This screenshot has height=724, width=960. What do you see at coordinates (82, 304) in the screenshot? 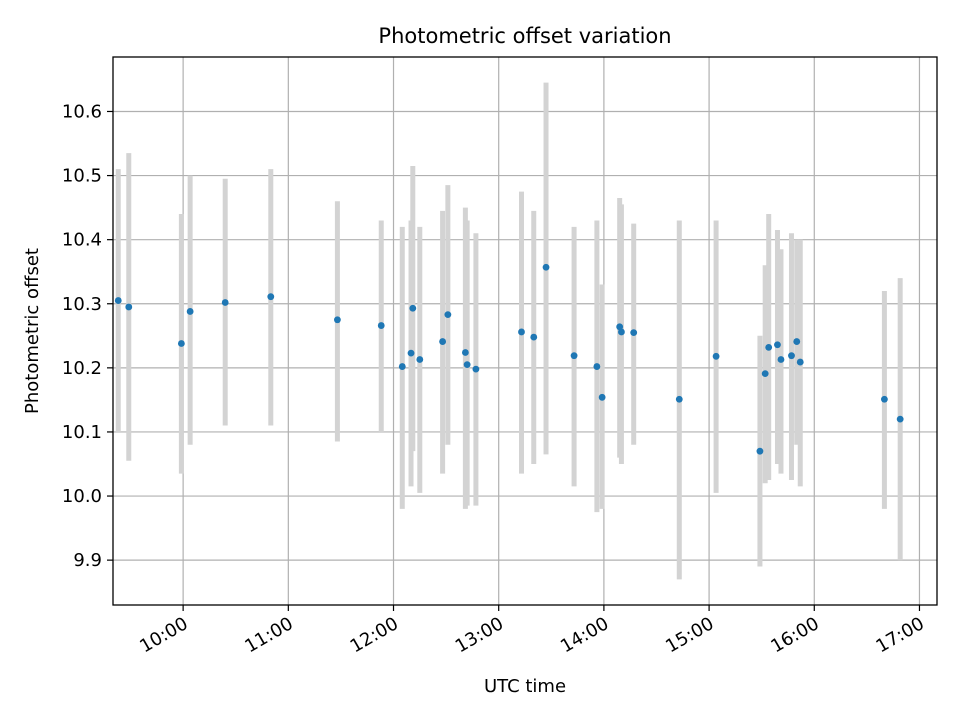
I see `y-tick-label: 10.3` at bounding box center [82, 304].